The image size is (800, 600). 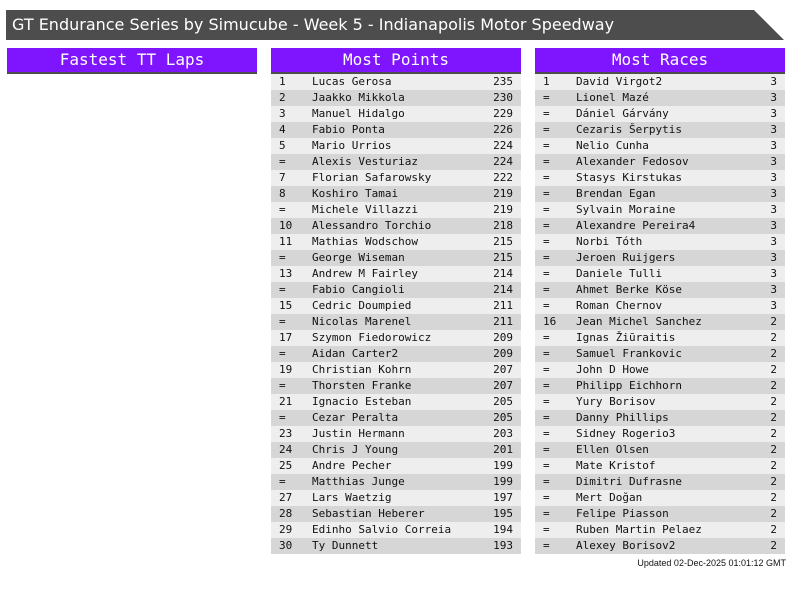 What do you see at coordinates (629, 481) in the screenshot?
I see `driver-name-cell: Dimitri Dufrasne` at bounding box center [629, 481].